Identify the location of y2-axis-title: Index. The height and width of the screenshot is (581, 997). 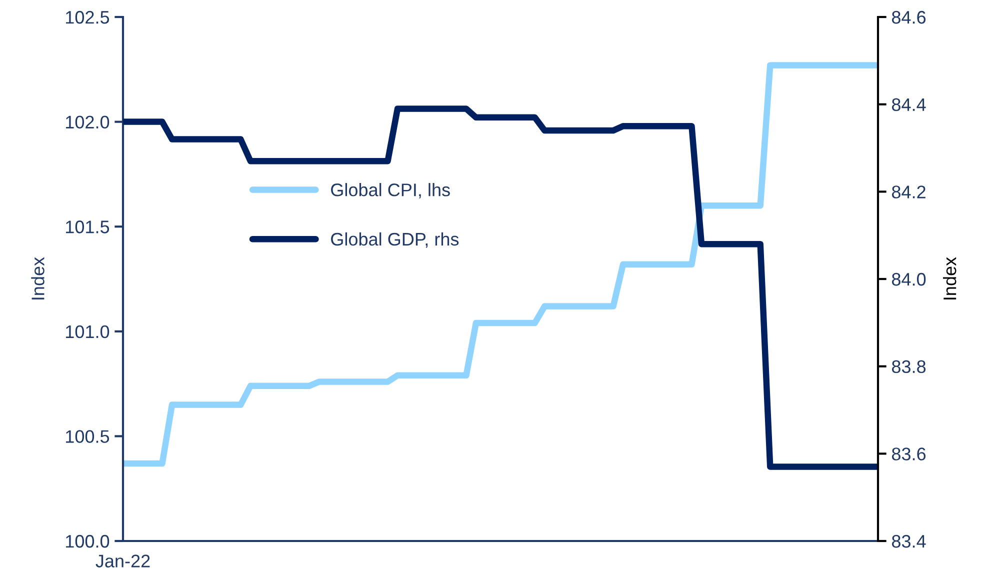
(949, 278).